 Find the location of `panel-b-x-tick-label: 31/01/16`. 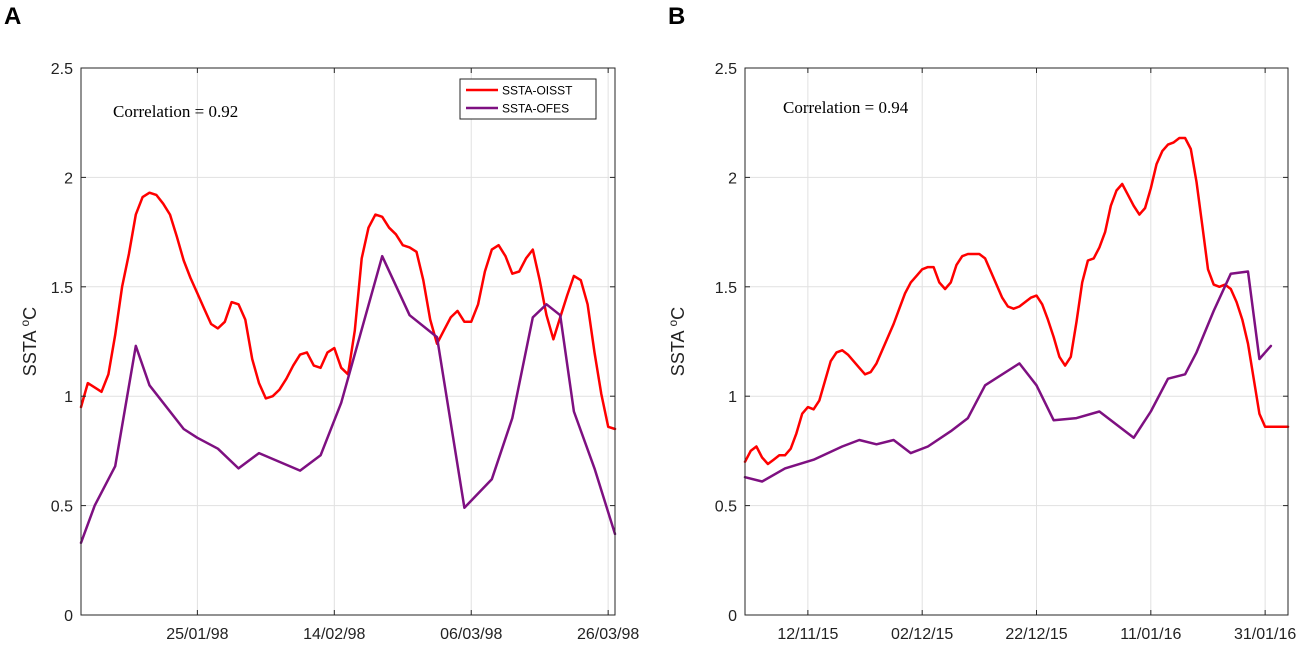

panel-b-x-tick-label: 31/01/16 is located at coordinates (1265, 634).